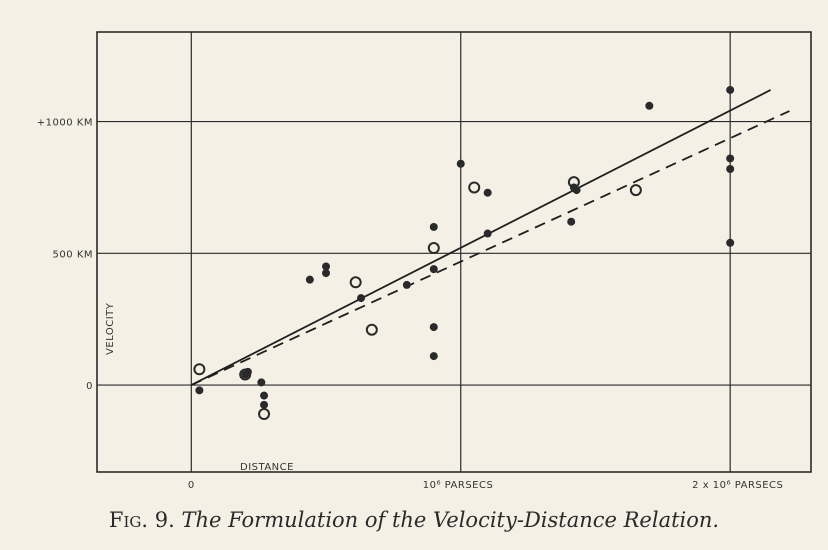 Image resolution: width=828 pixels, height=550 pixels. I want to click on x-tick-label: 10⁶ PARSECS, so click(458, 485).